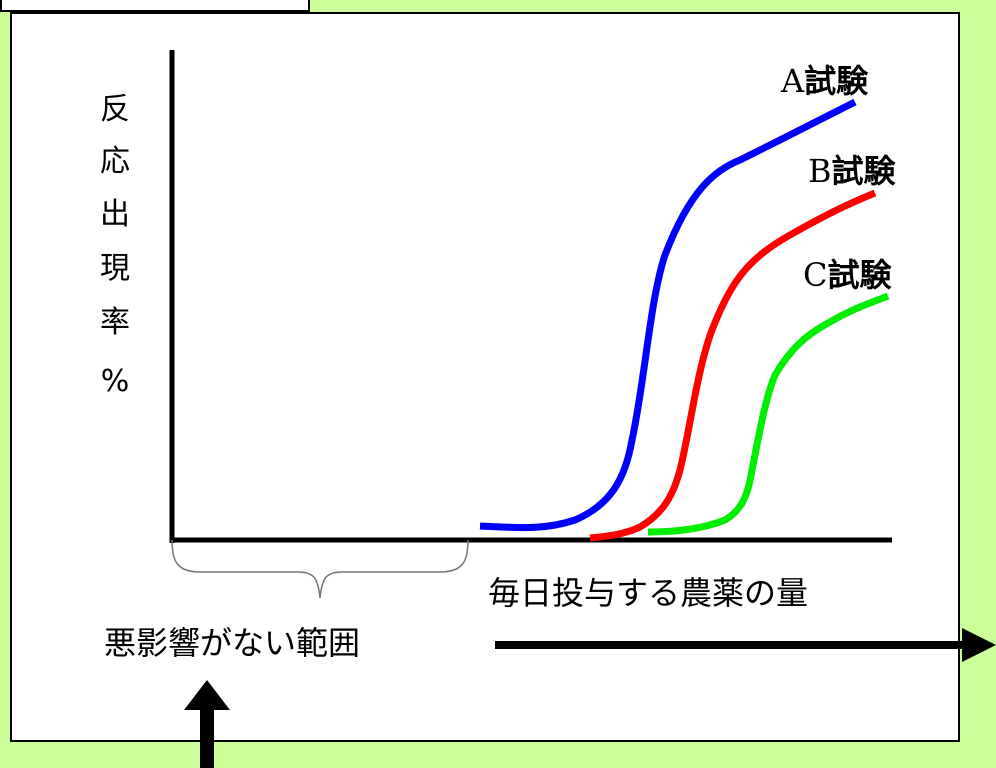  Describe the element at coordinates (115, 381) in the screenshot. I see `y-axis-label-char-6: %` at that location.